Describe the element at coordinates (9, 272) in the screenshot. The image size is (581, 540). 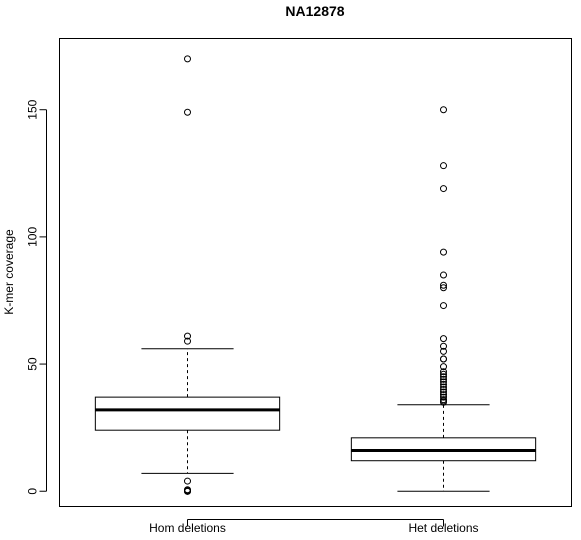
I see `y-axis-label: K-mer coverage` at that location.